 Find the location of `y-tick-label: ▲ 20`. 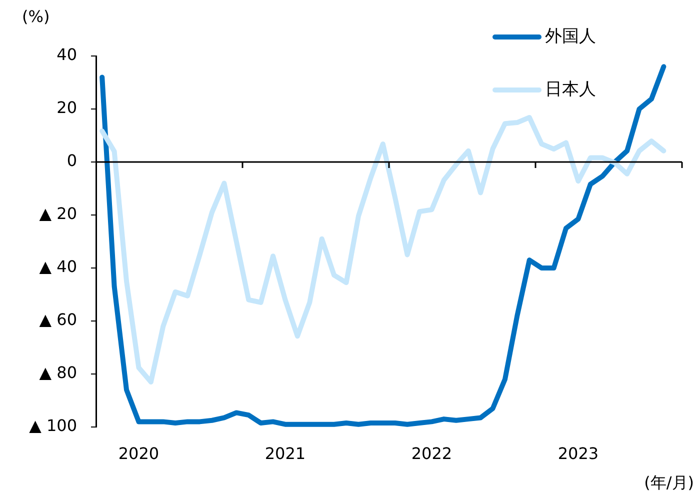

y-tick-label: ▲ 20 is located at coordinates (58, 214).